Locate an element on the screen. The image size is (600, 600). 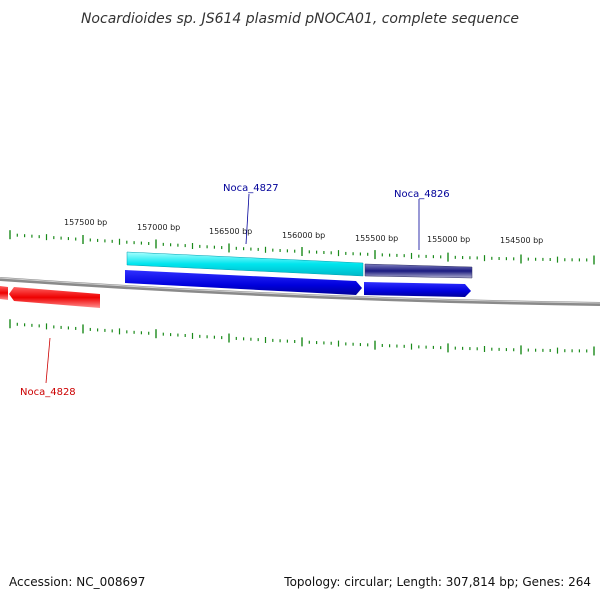
scale-label-157000: 157000 bp is located at coordinates (158, 227).